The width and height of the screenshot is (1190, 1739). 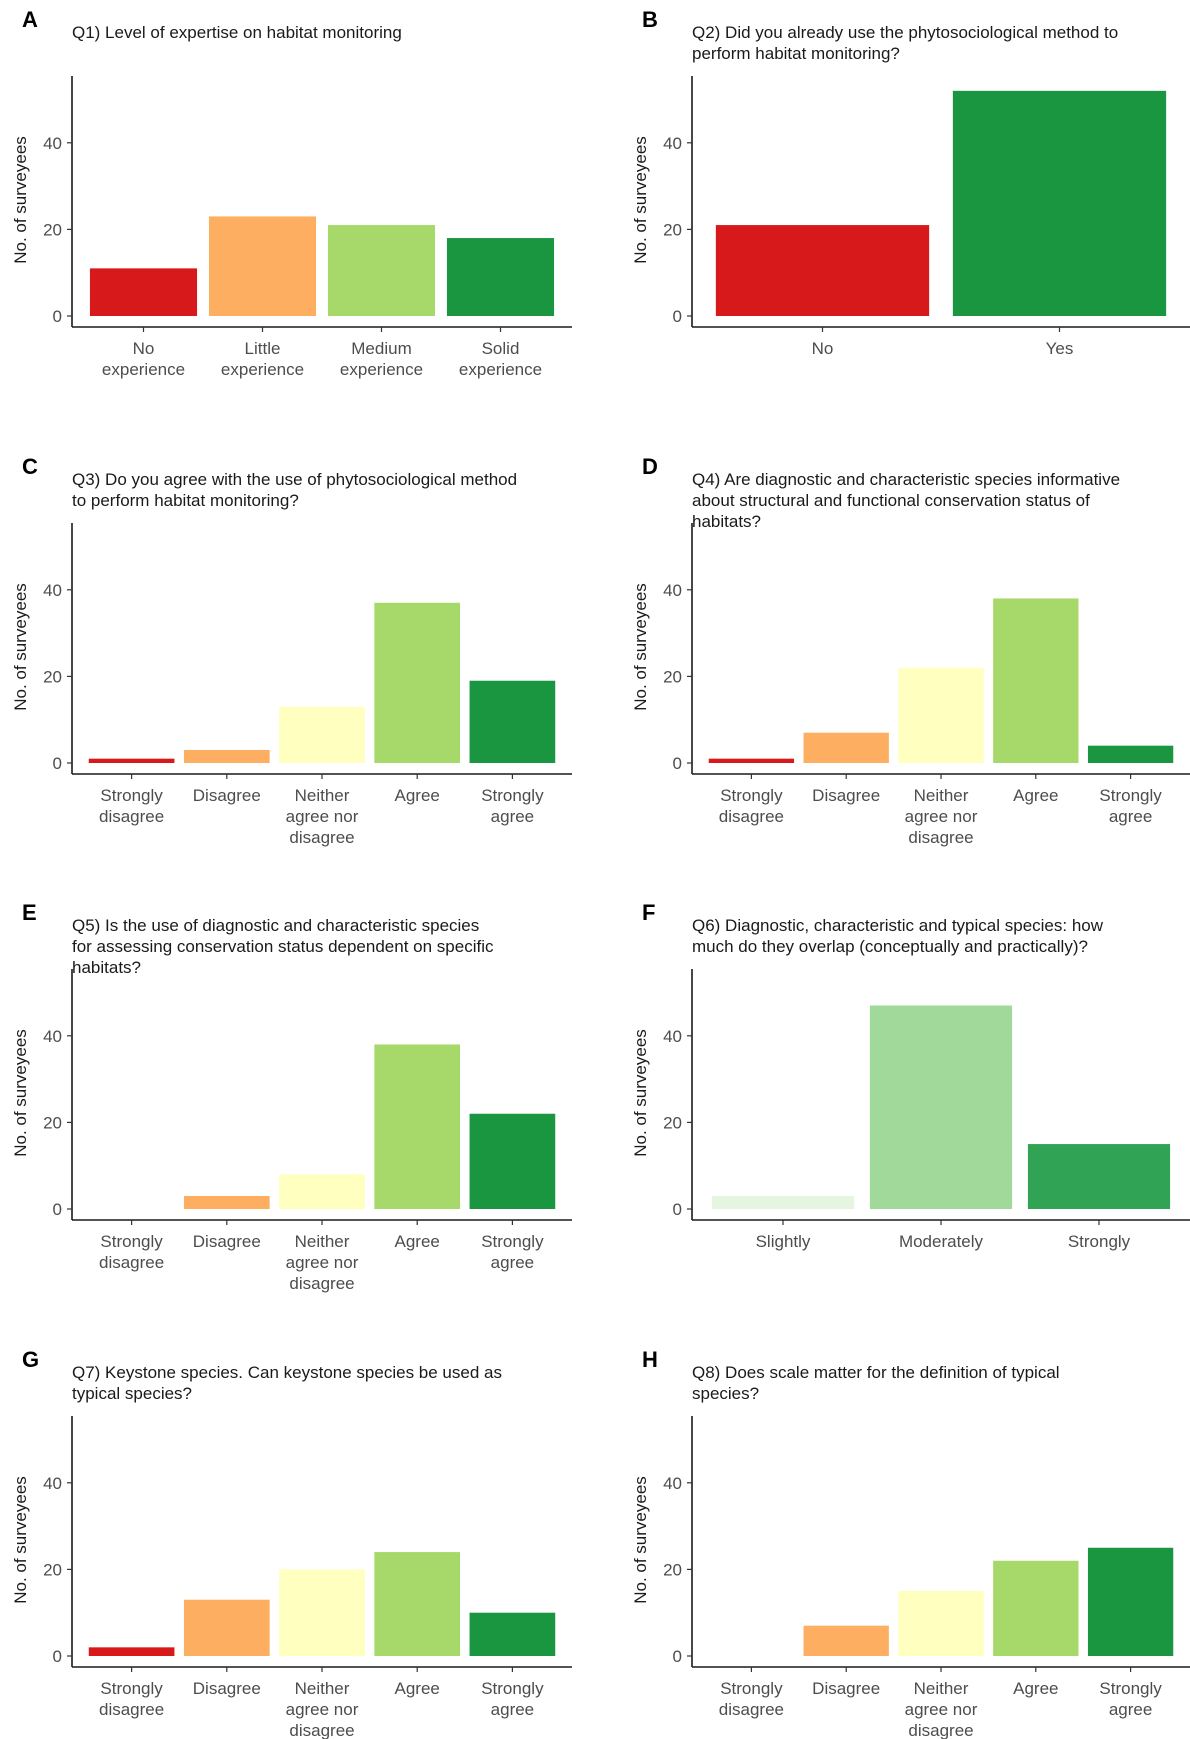 I want to click on x-tick-label: Strongly, so click(x=1099, y=1241).